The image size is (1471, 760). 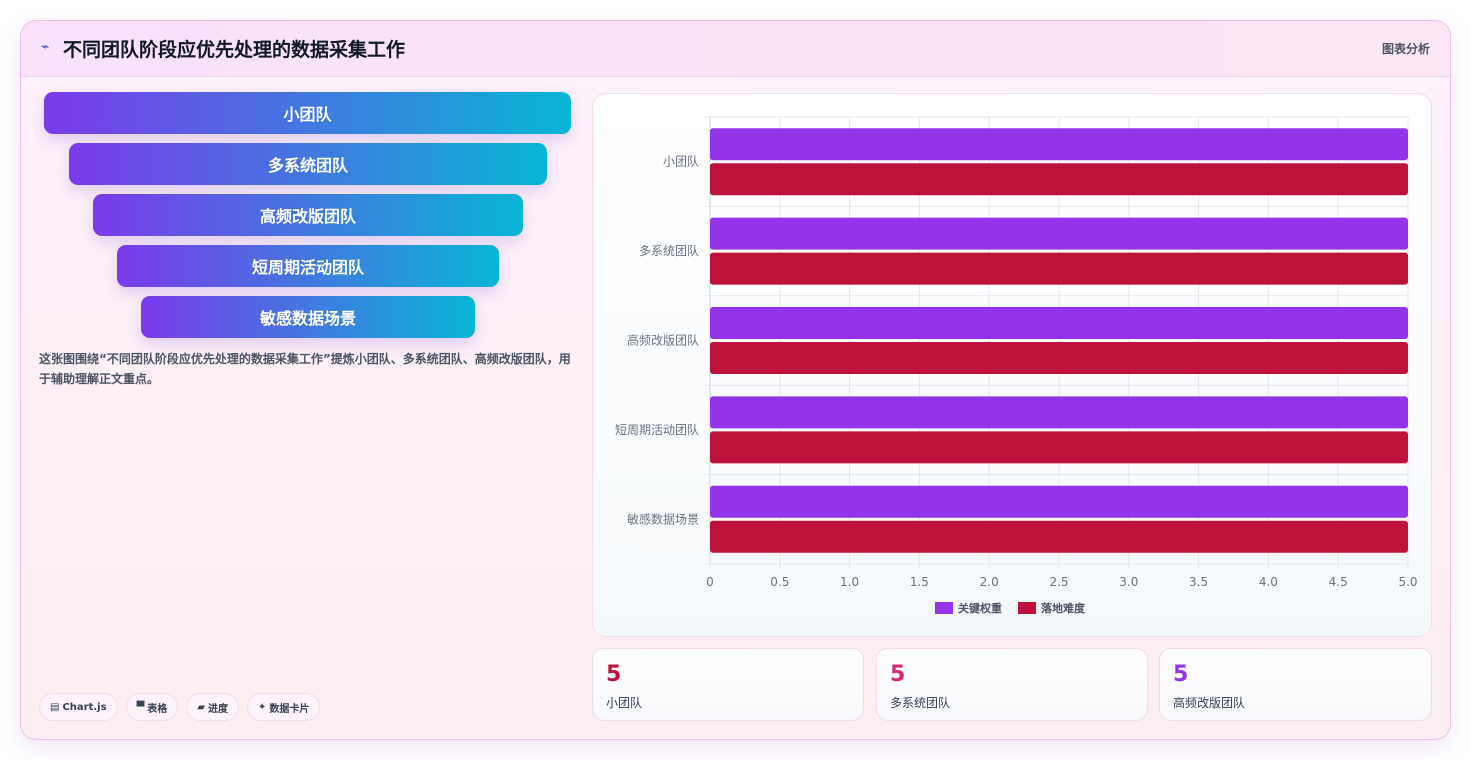 What do you see at coordinates (663, 518) in the screenshot?
I see `y-tick-label: 敏感数据场景` at bounding box center [663, 518].